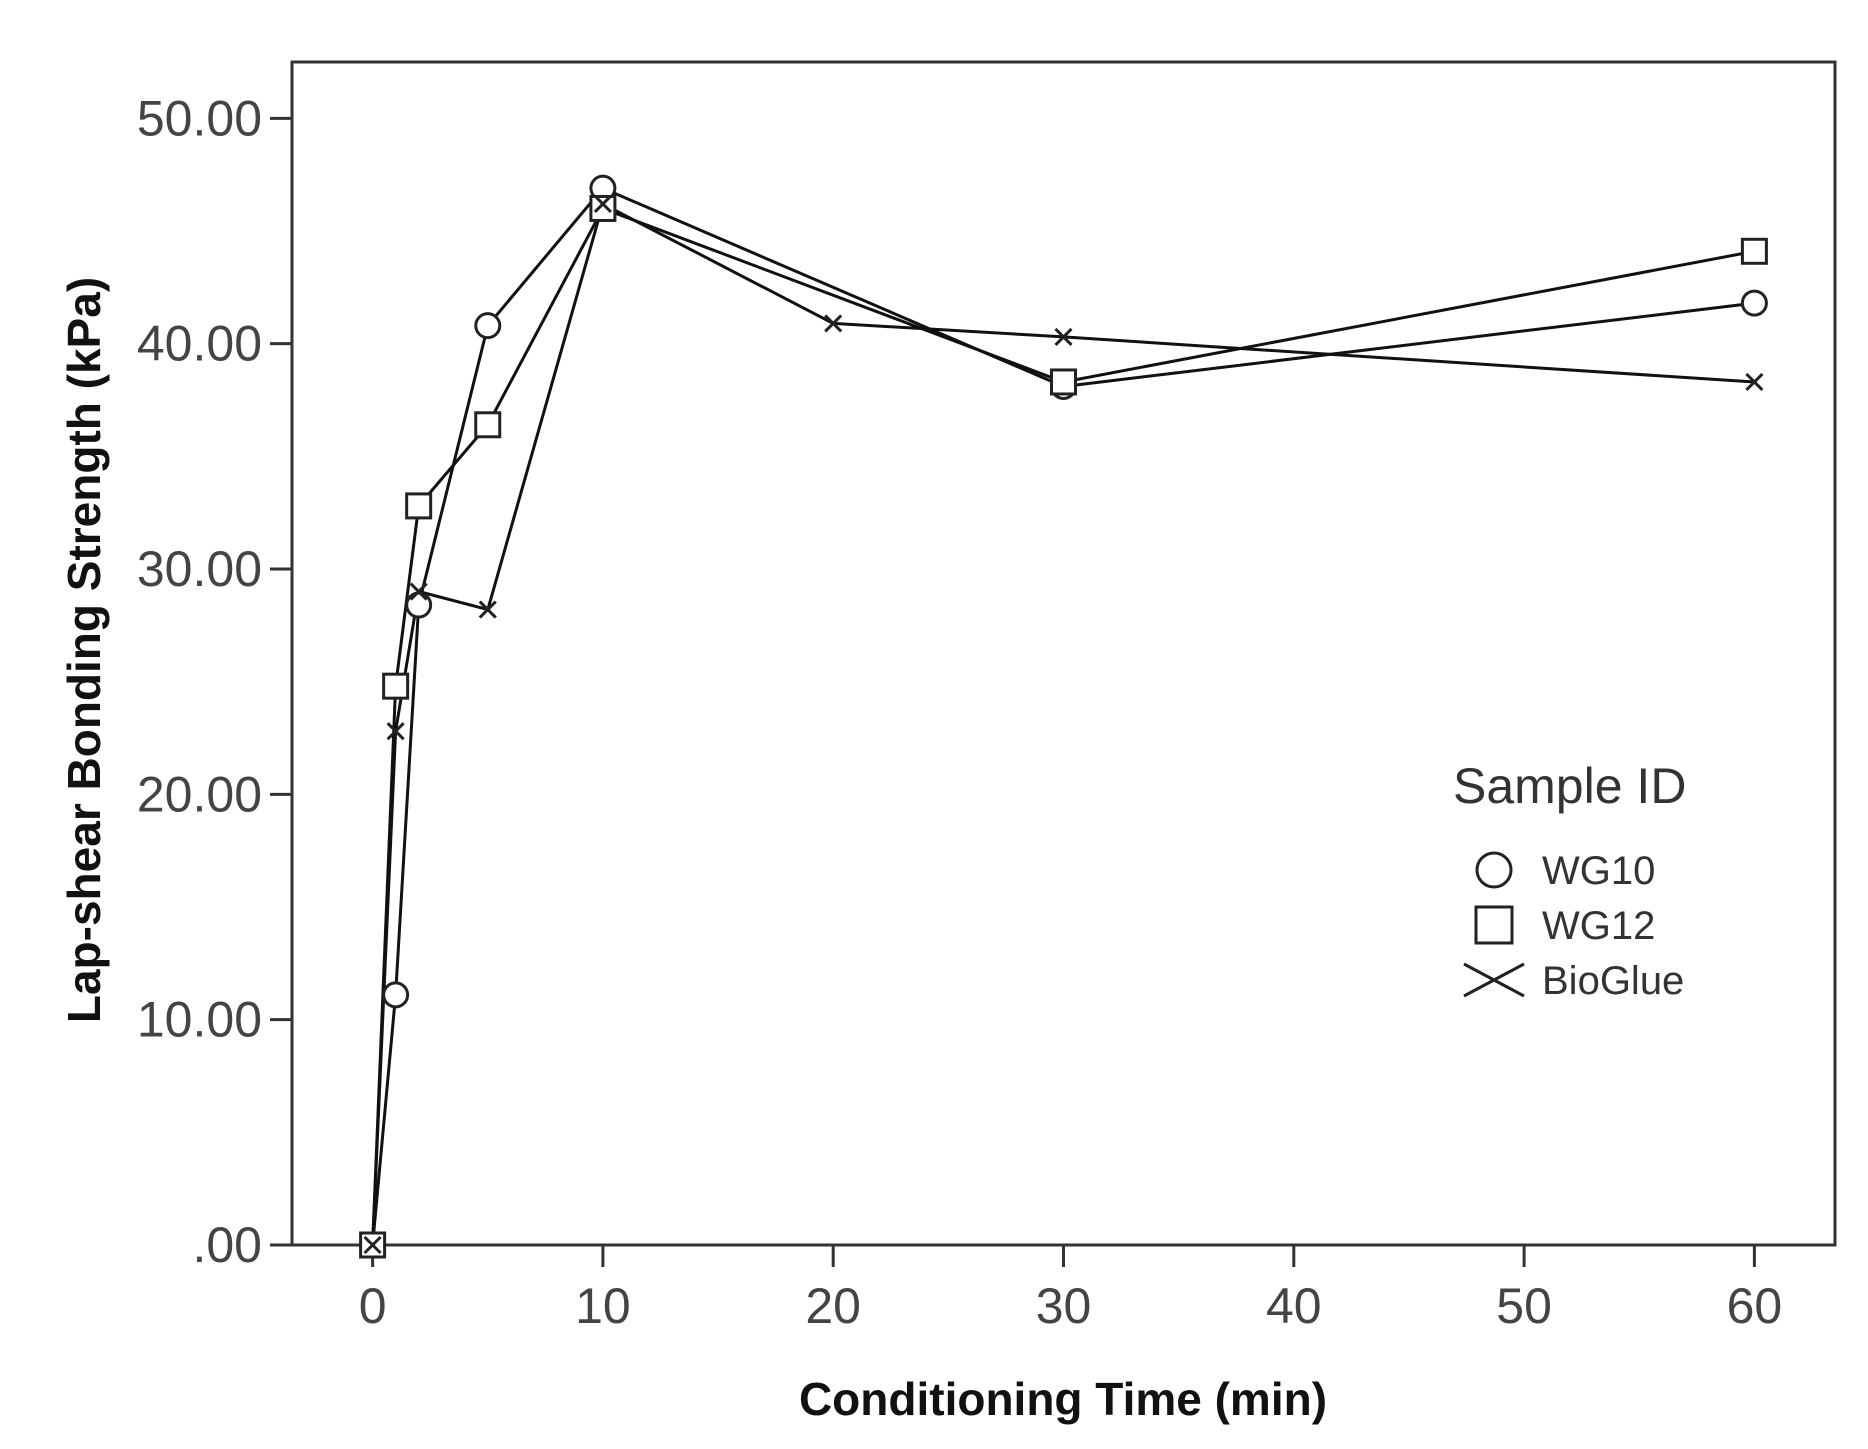 Image resolution: width=1868 pixels, height=1449 pixels. I want to click on legend-item-wg12: WG12, so click(1564, 926).